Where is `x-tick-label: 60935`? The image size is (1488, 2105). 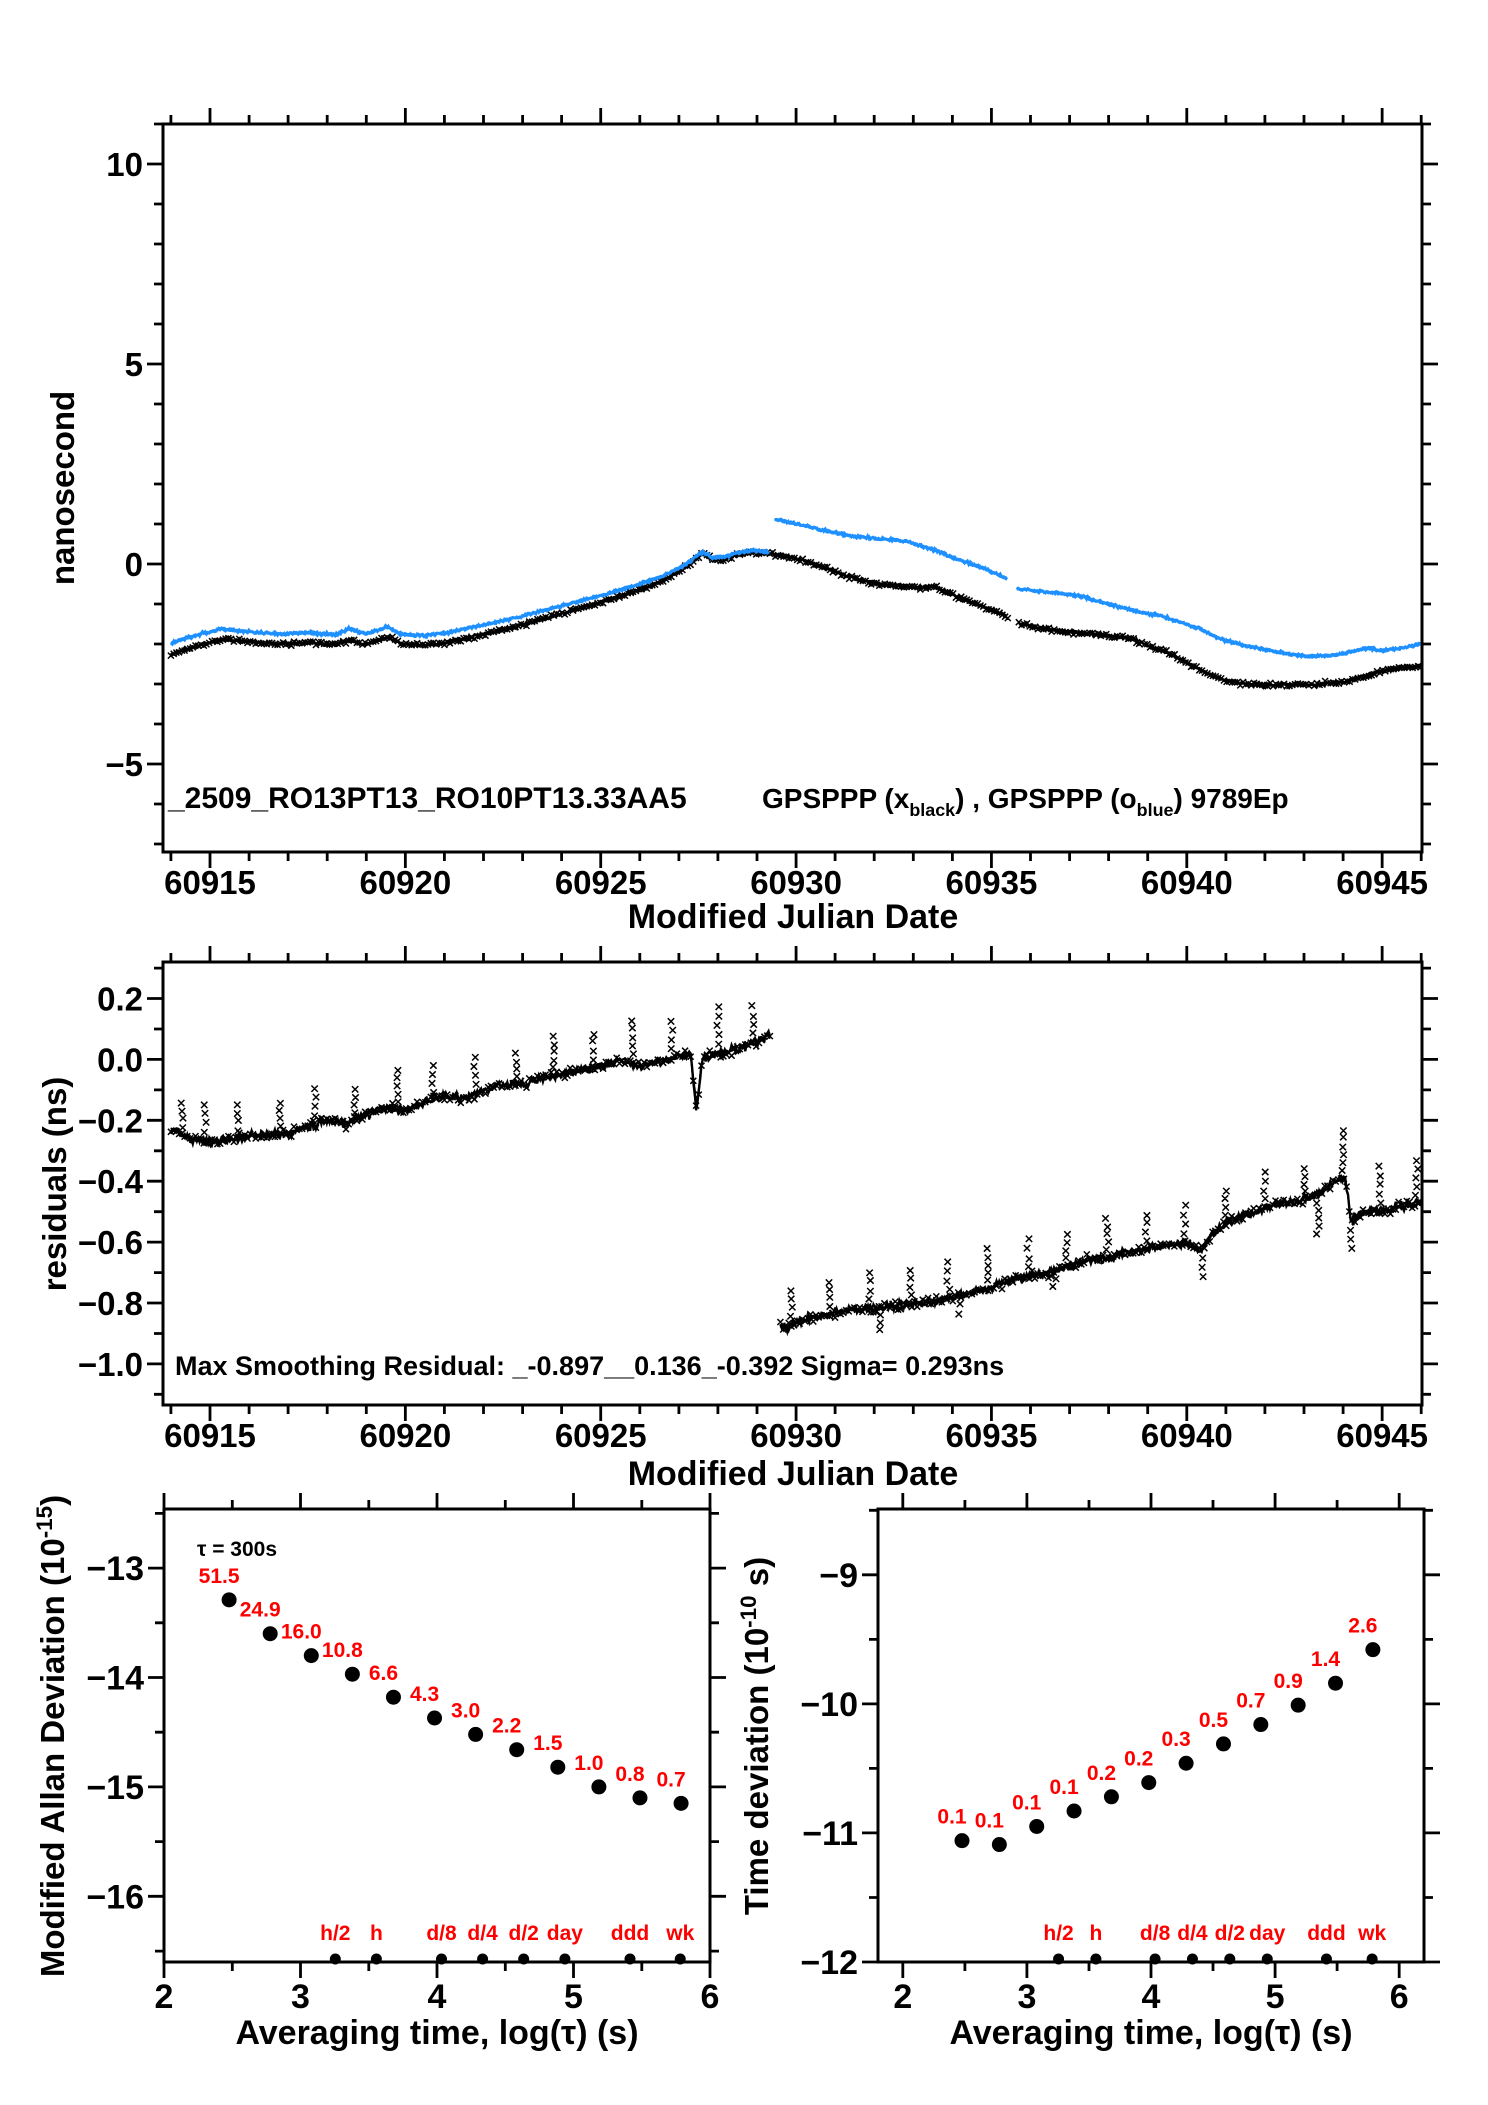 x-tick-label: 60935 is located at coordinates (992, 882).